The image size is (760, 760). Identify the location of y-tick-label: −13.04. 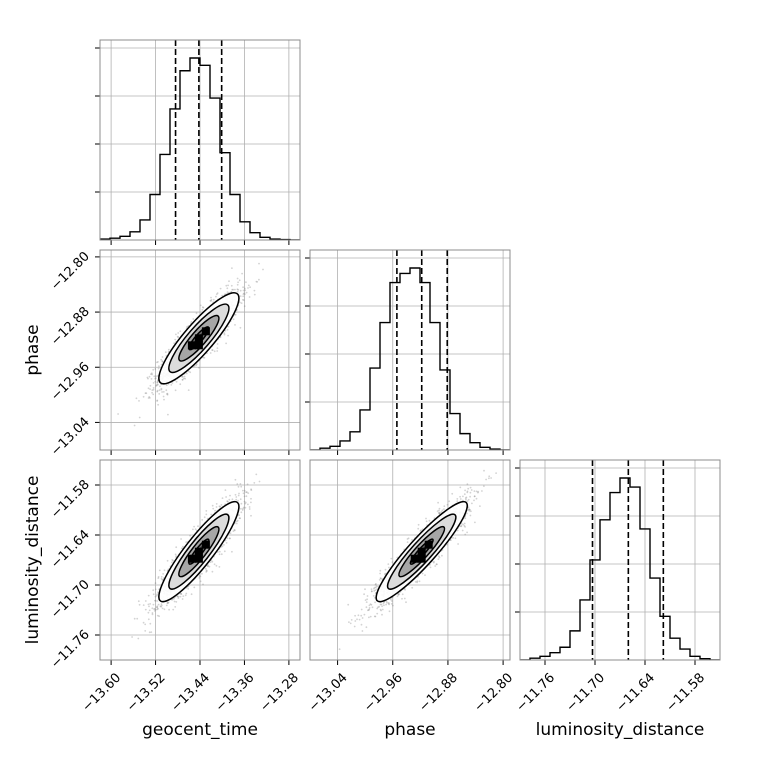
(70, 437).